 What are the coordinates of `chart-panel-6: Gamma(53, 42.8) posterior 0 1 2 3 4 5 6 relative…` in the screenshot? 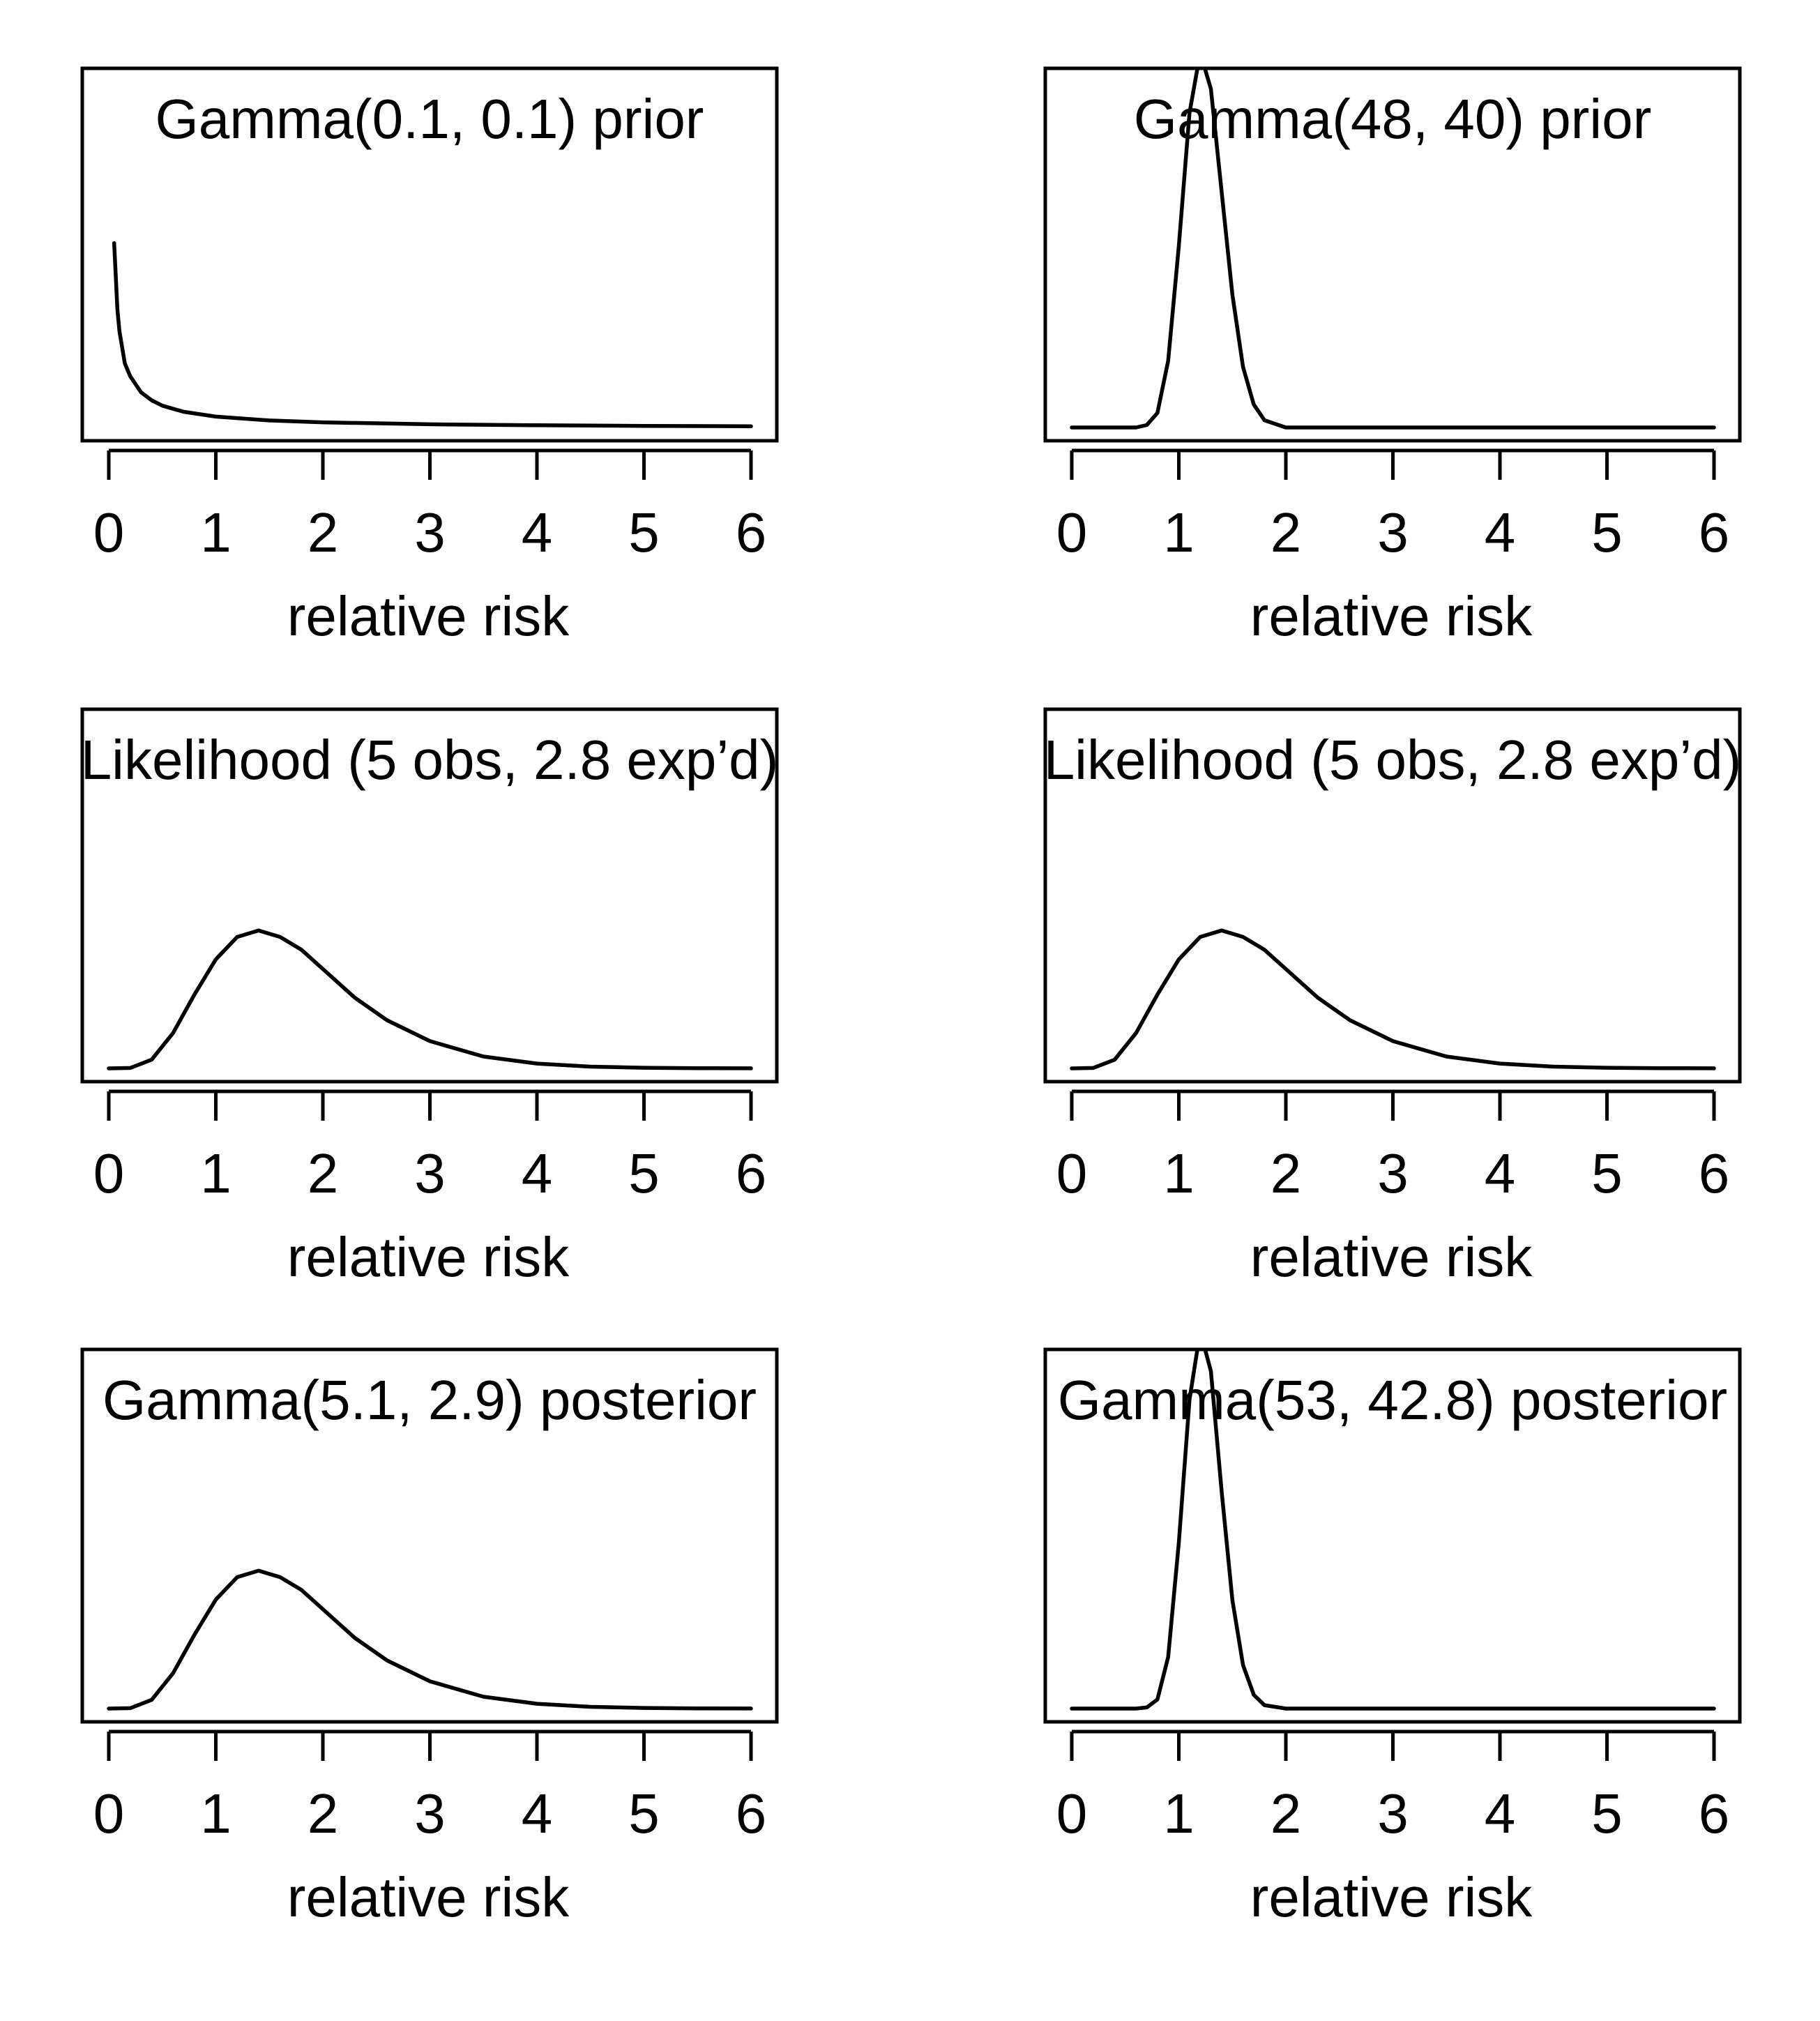 It's located at (1392, 1638).